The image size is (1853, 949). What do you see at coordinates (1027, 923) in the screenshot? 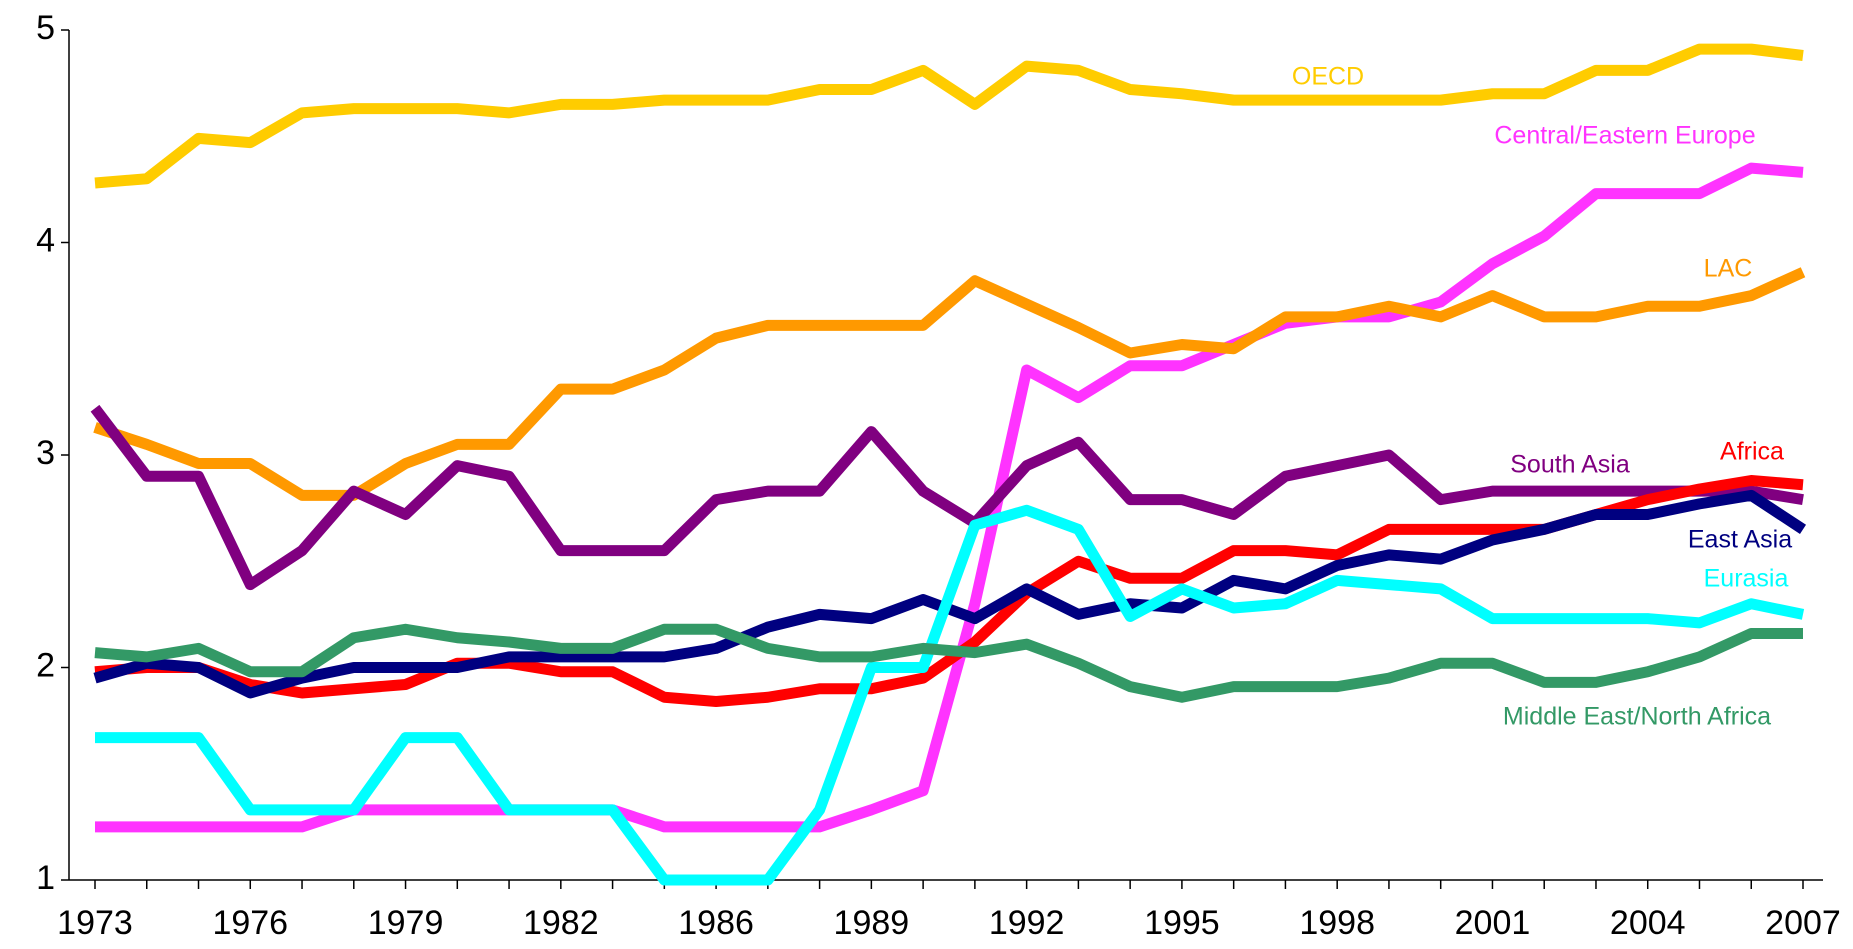
I see `x-tick-label: 1992` at bounding box center [1027, 923].